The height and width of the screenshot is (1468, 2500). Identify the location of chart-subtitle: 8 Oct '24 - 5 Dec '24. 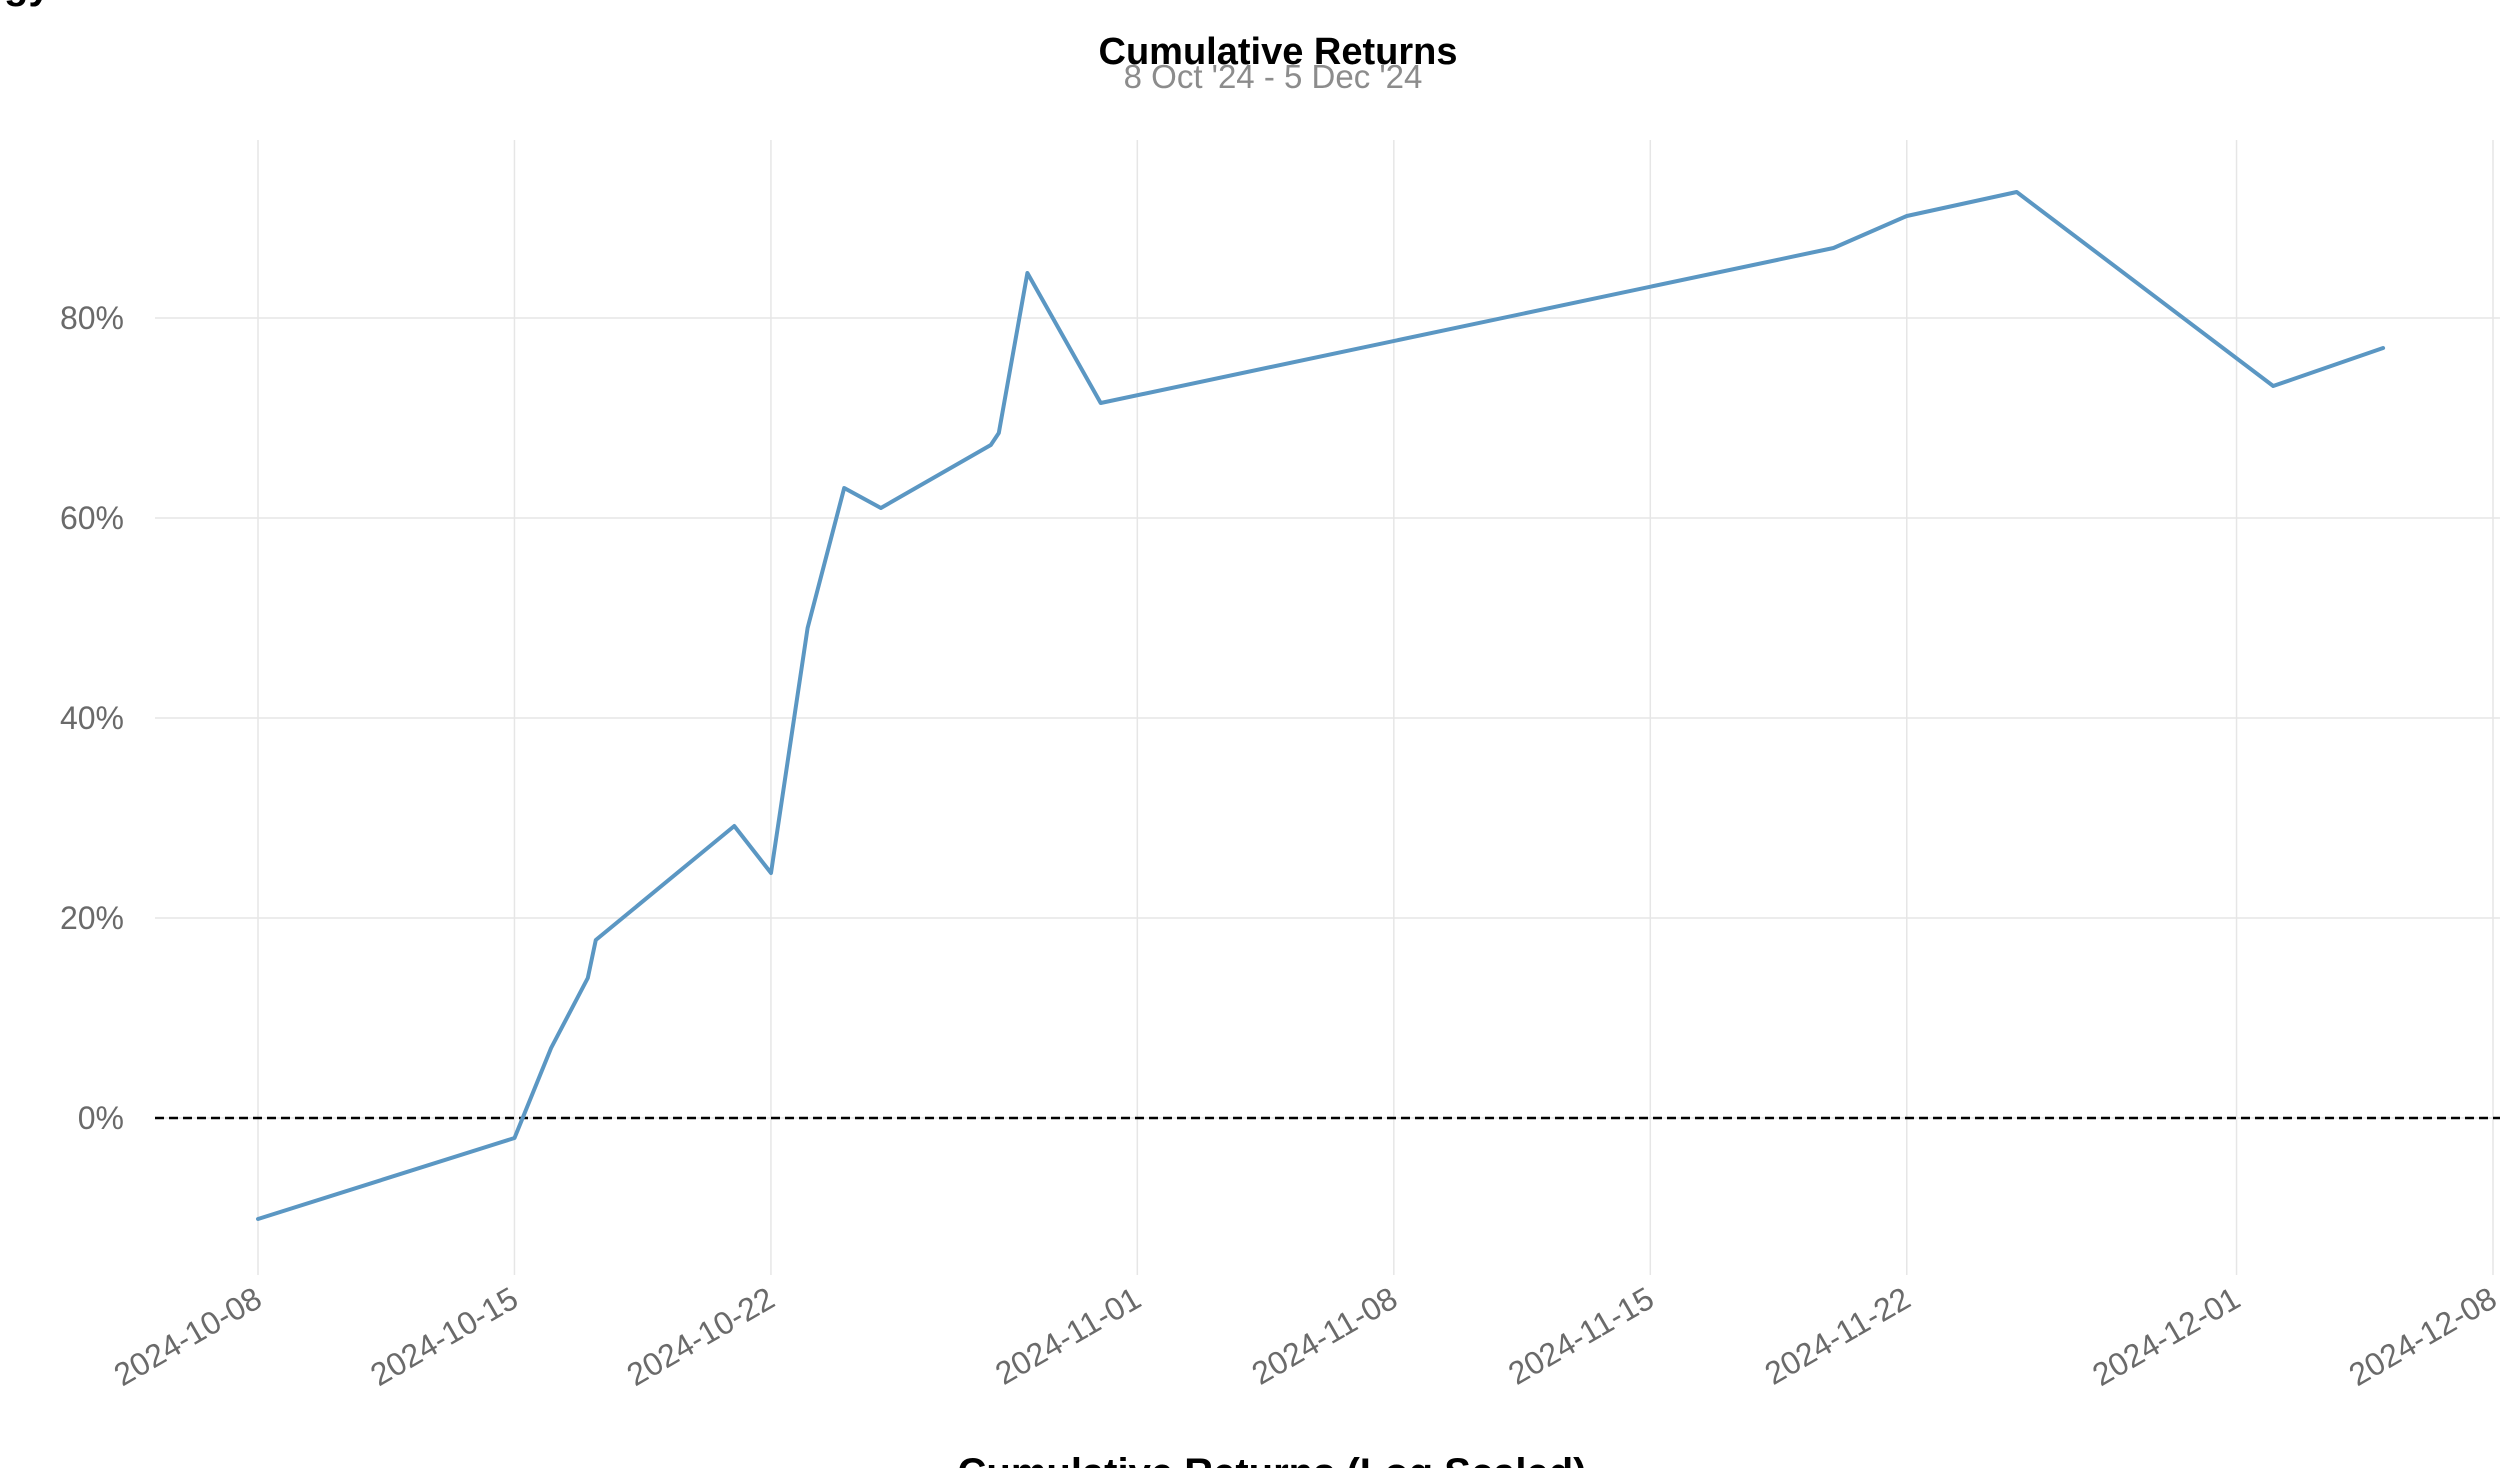
(1273, 76).